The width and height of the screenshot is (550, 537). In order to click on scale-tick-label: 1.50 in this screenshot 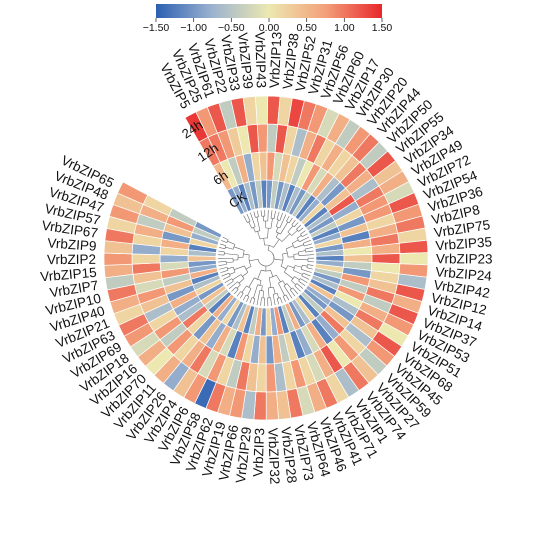, I will do `click(382, 28)`.